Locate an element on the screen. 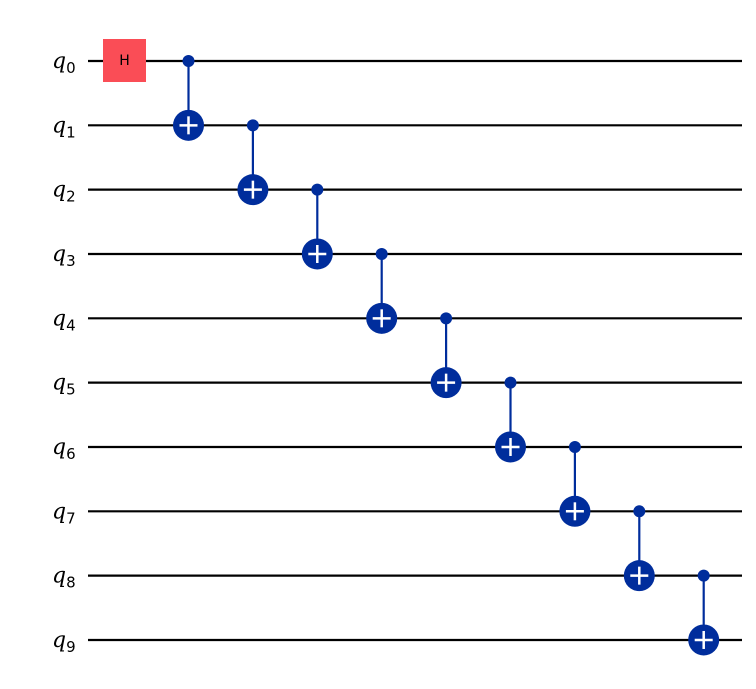 This screenshot has width=756, height=689. qubit-label: q8 is located at coordinates (64, 578).